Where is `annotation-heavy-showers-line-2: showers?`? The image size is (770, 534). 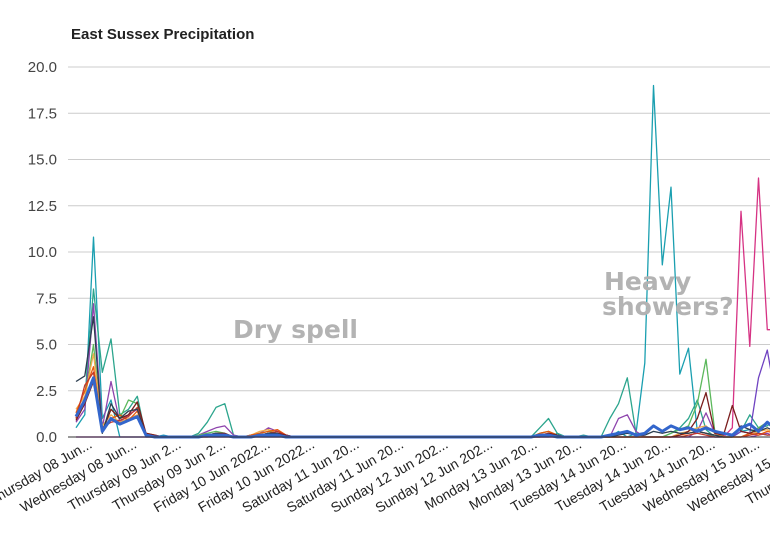
annotation-heavy-showers-line-2: showers? is located at coordinates (668, 306).